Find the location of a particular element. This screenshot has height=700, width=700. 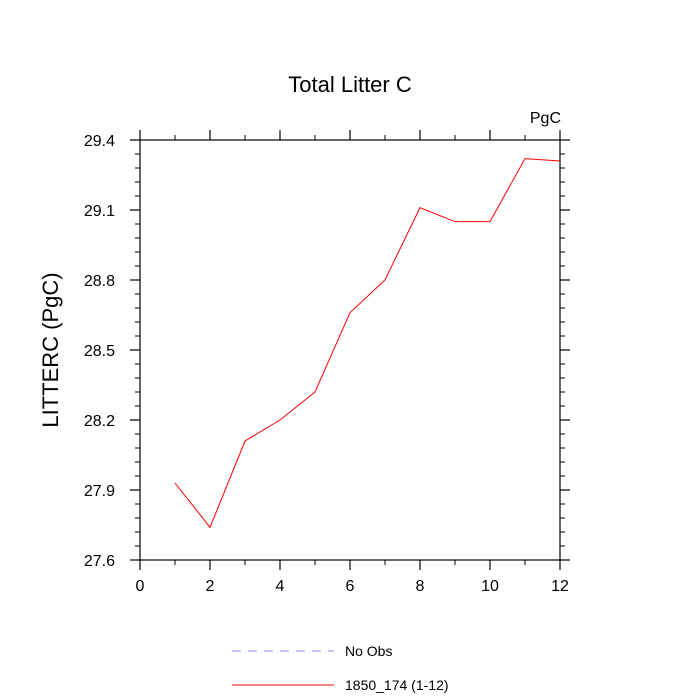

x-tick-label: 4 is located at coordinates (280, 586).